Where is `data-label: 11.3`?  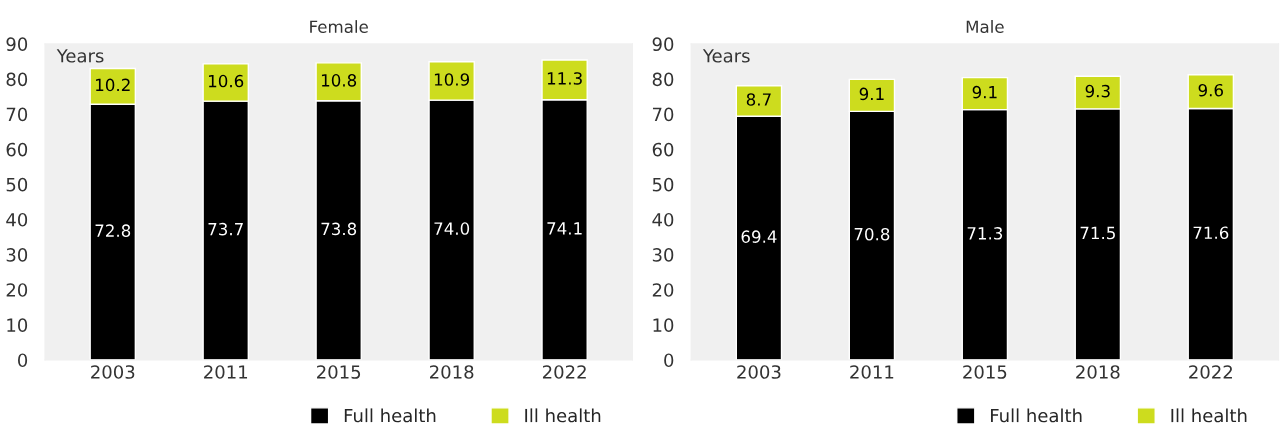 data-label: 11.3 is located at coordinates (564, 78).